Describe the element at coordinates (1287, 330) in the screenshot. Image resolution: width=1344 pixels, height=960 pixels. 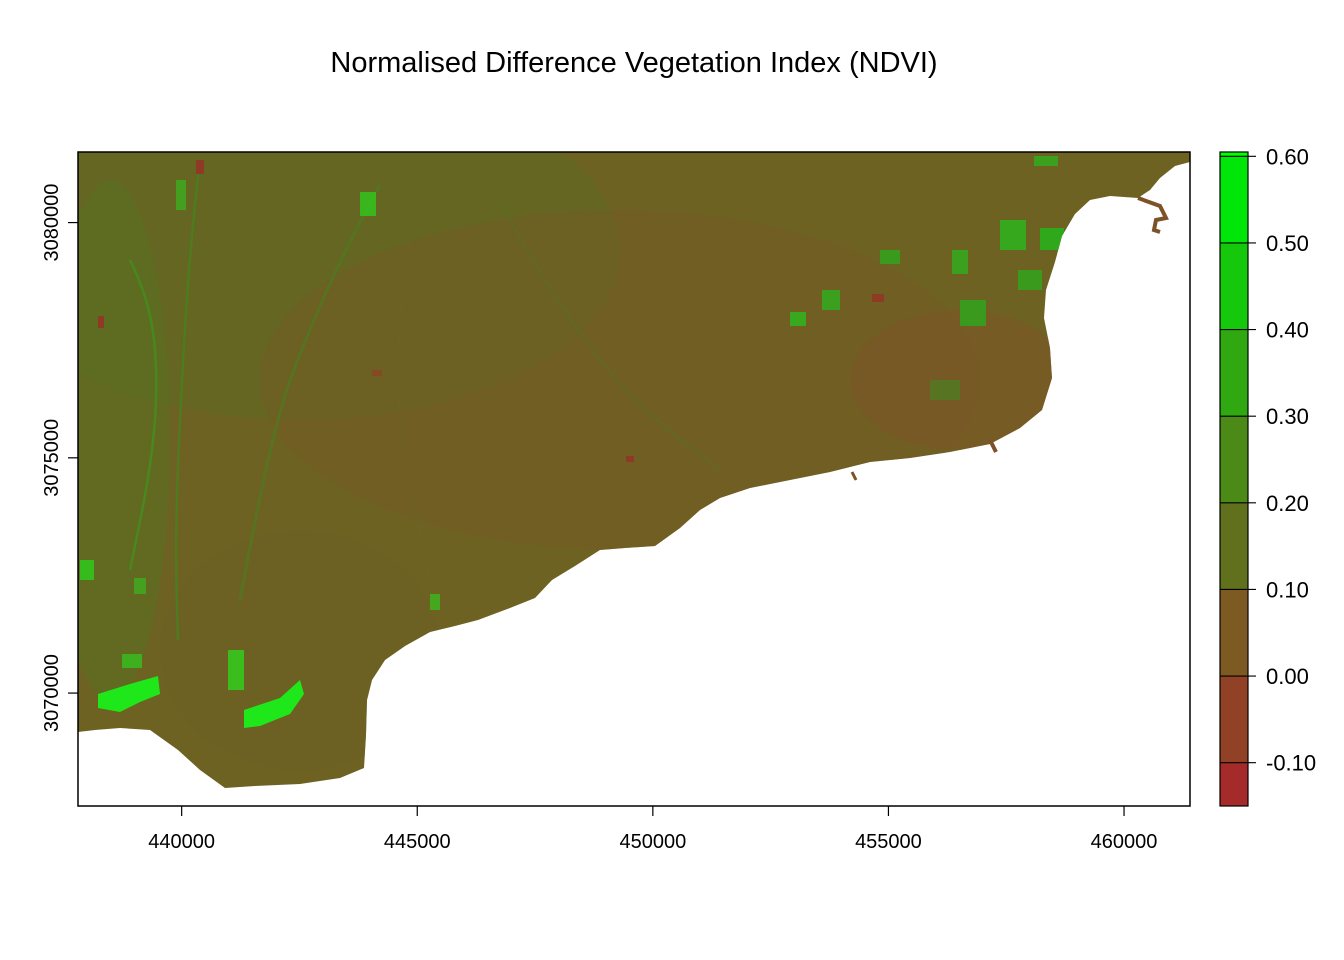
I see `legend-tick-label: 0.40` at that location.